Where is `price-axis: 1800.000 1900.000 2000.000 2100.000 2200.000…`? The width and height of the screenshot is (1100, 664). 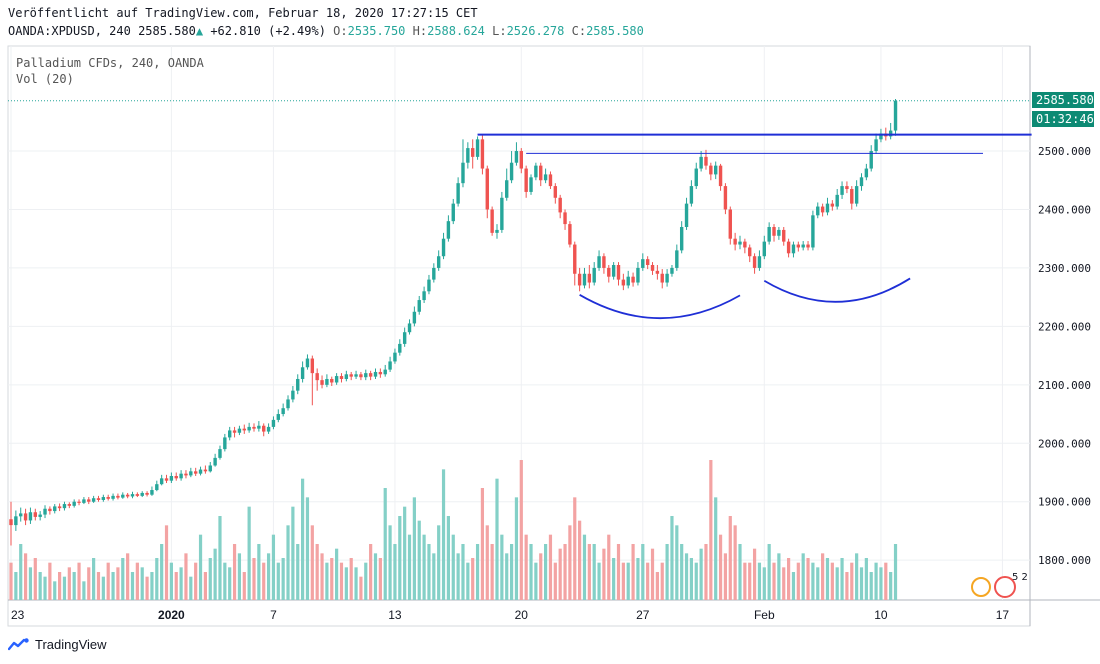 price-axis: 1800.000 1900.000 2000.000 2100.000 2200.000… is located at coordinates (1064, 356).